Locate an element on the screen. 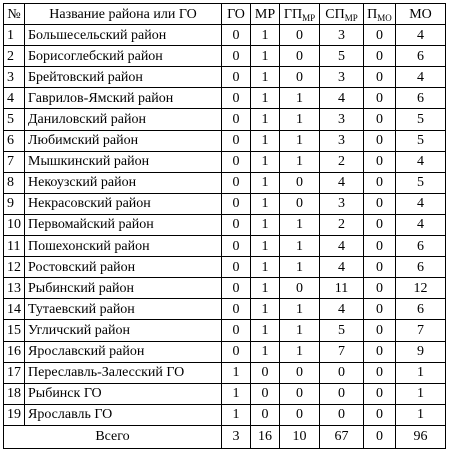 The image size is (451, 454). cell-sp: 2 is located at coordinates (341, 161).